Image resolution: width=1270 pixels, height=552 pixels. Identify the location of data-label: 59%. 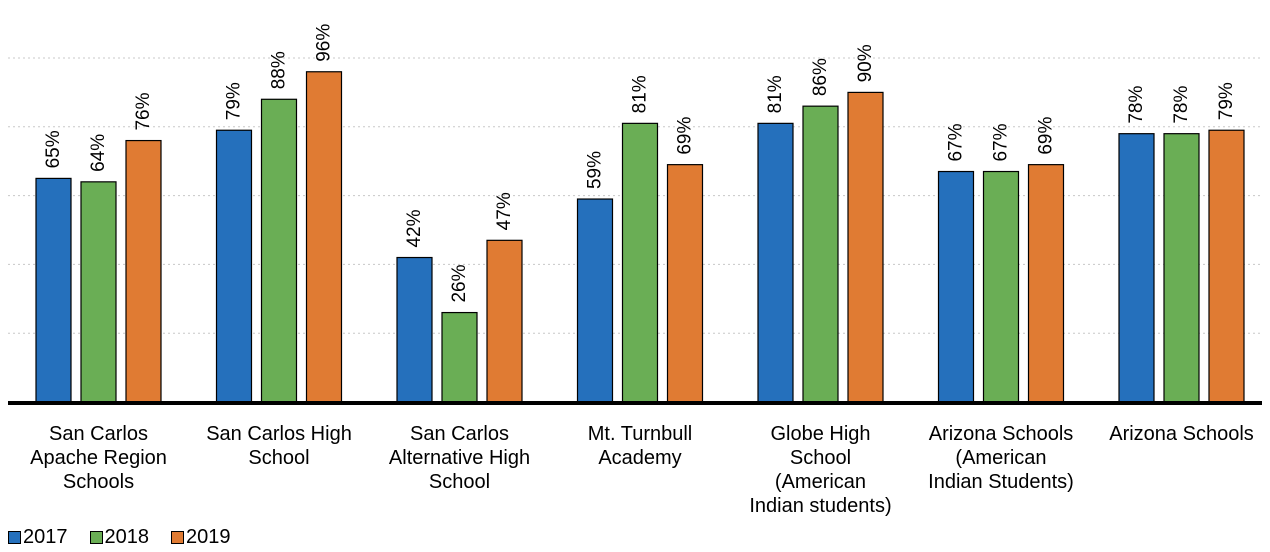
(595, 170).